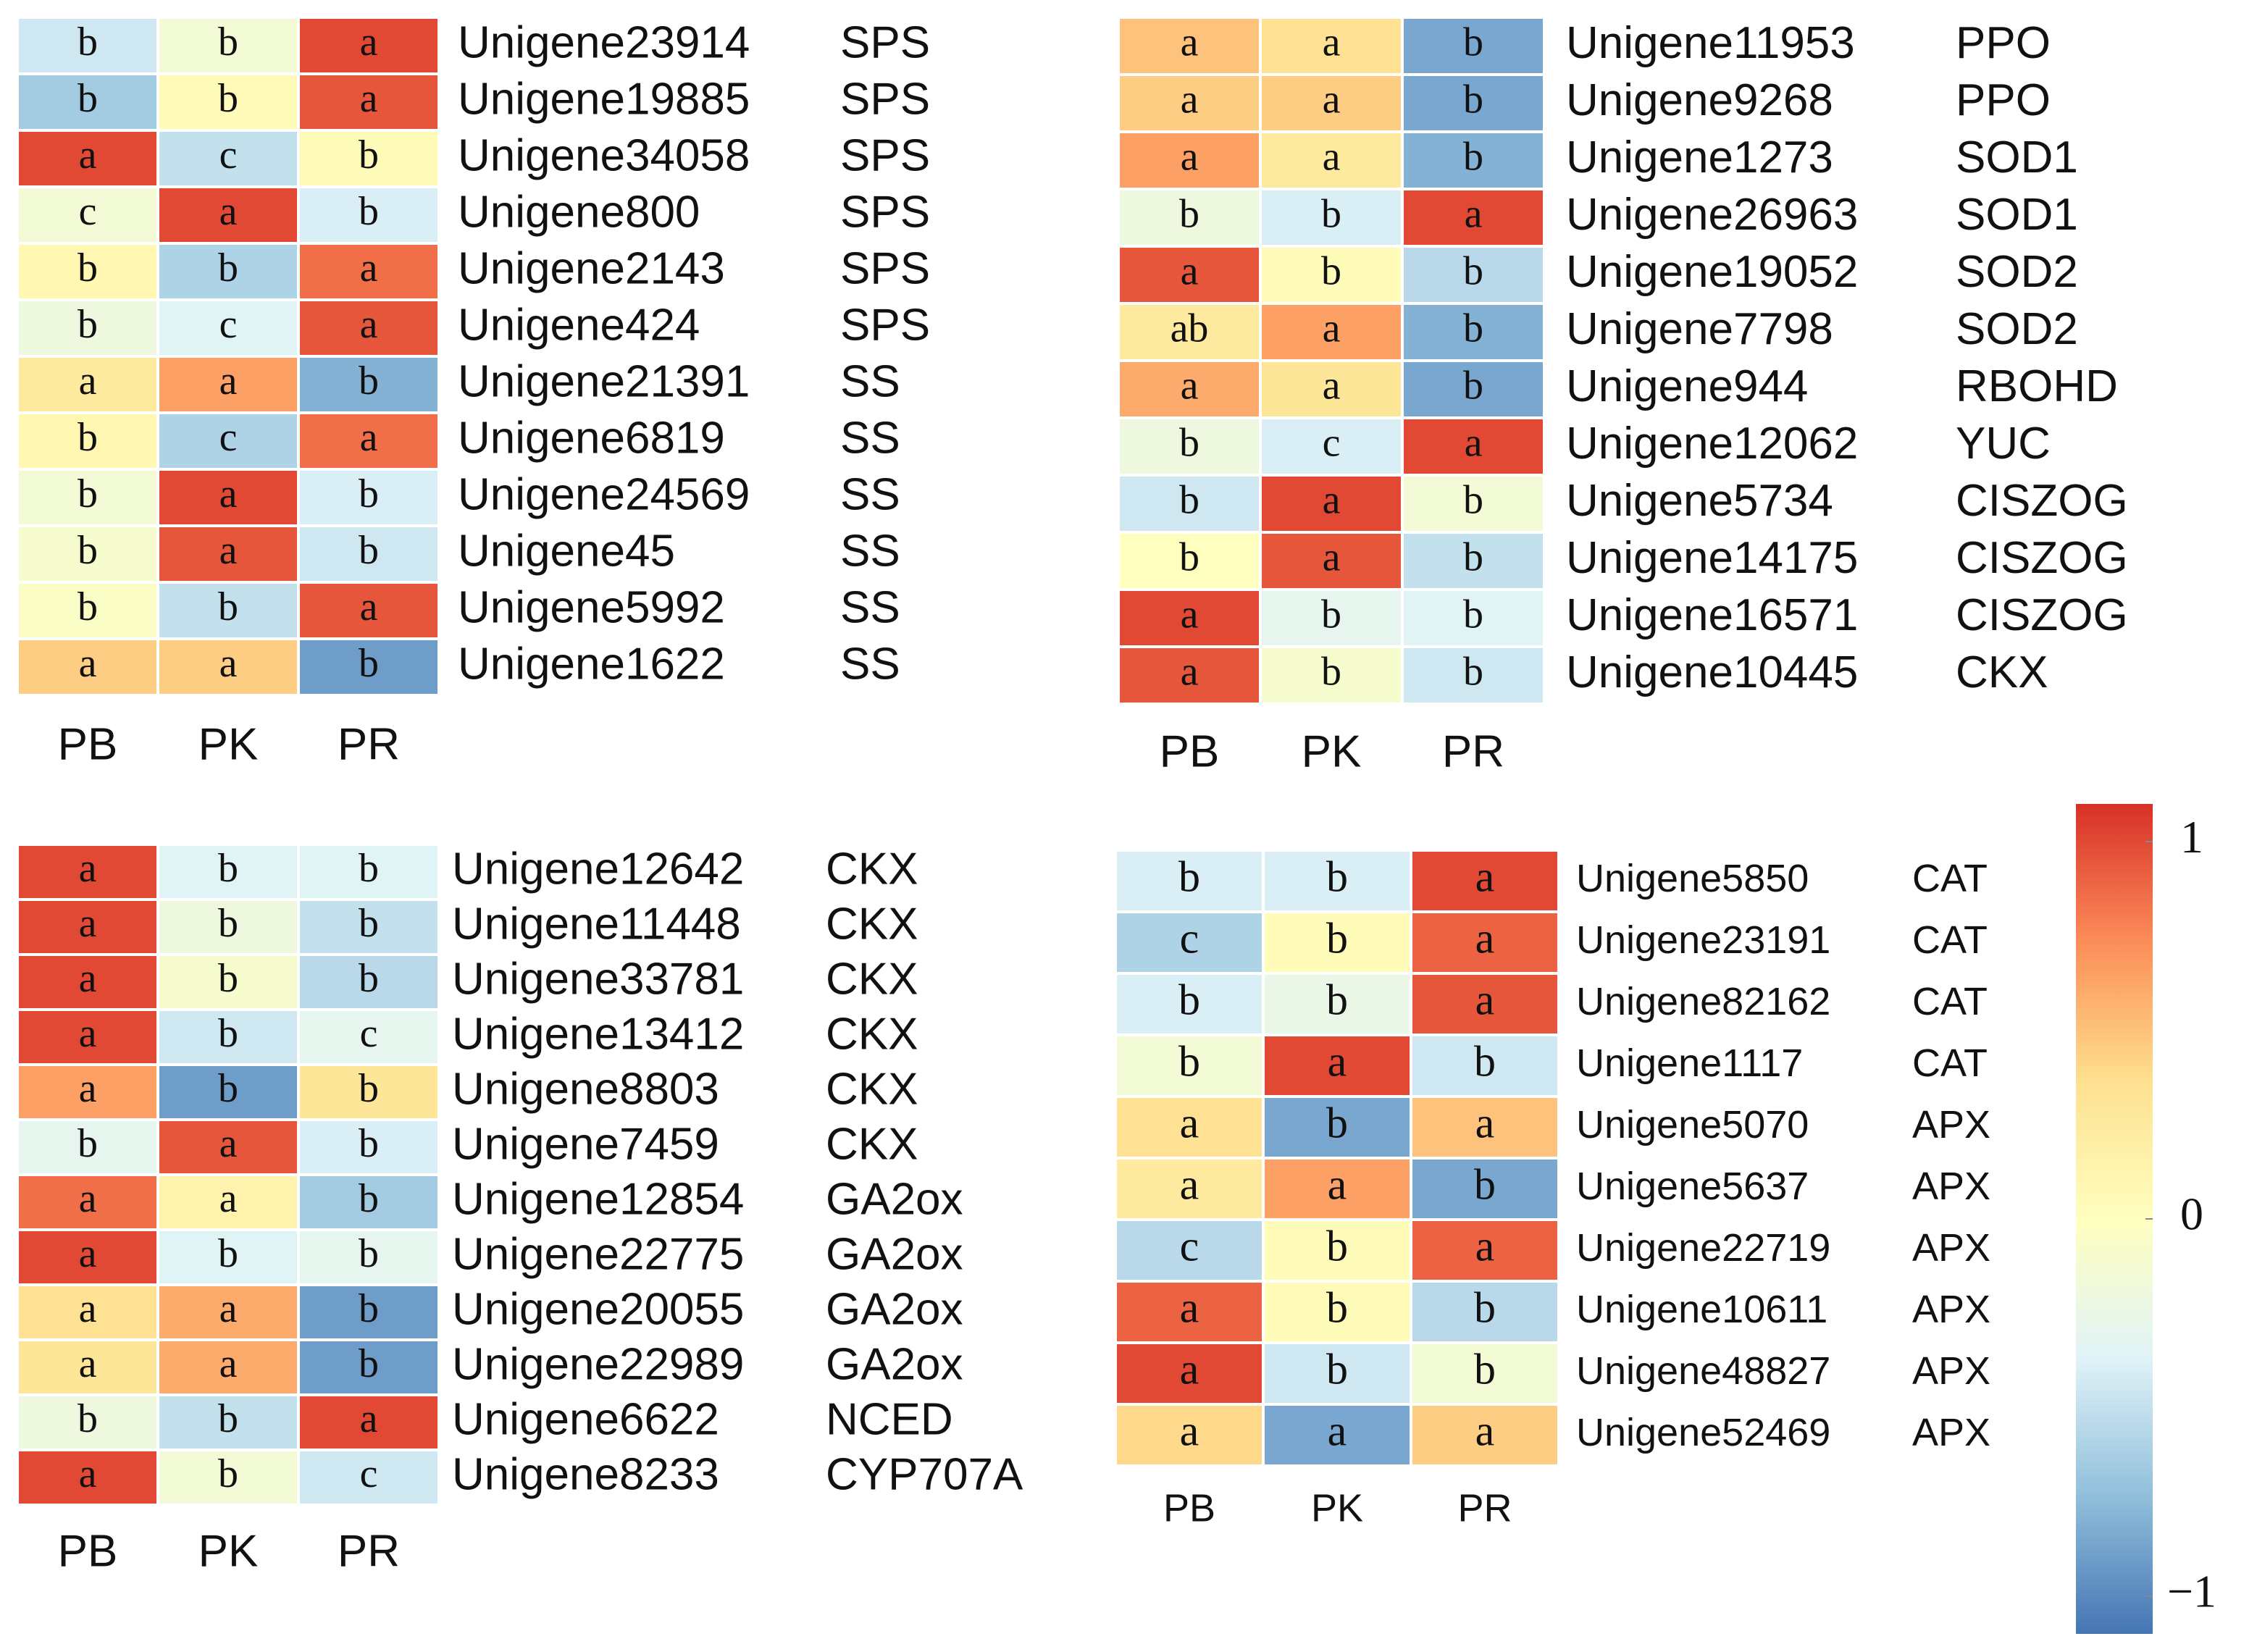 This screenshot has height=1652, width=2257. What do you see at coordinates (1332, 751) in the screenshot?
I see `column-label: PK` at bounding box center [1332, 751].